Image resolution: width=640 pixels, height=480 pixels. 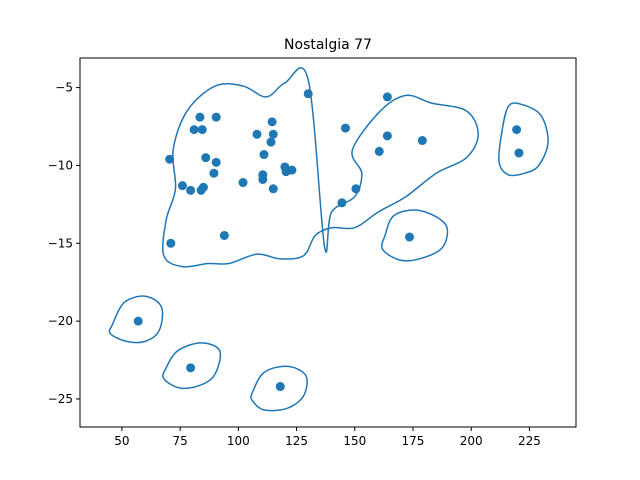 I want to click on y-tick-label: −20, so click(x=60, y=321).